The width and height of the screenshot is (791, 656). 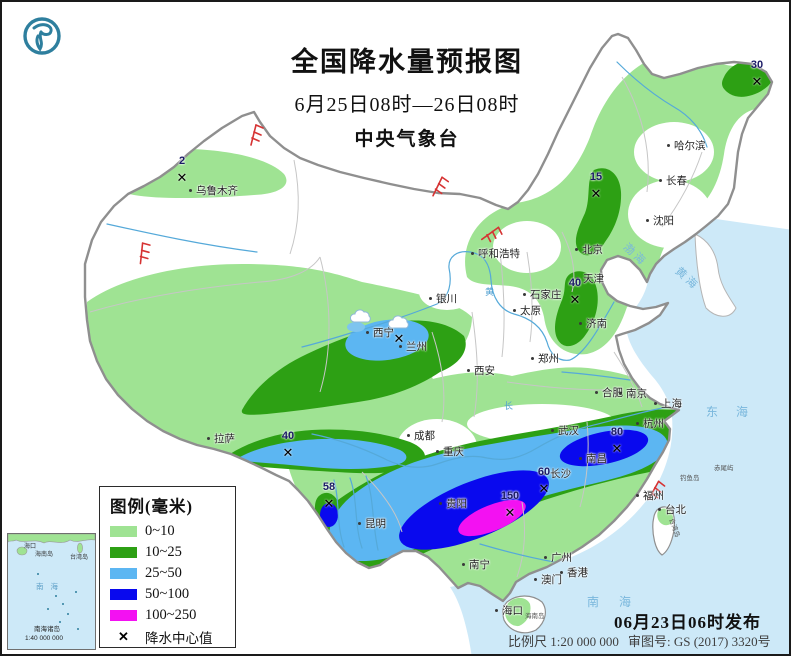 I want to click on precip-center-marker: ✕ 40, so click(x=288, y=446).